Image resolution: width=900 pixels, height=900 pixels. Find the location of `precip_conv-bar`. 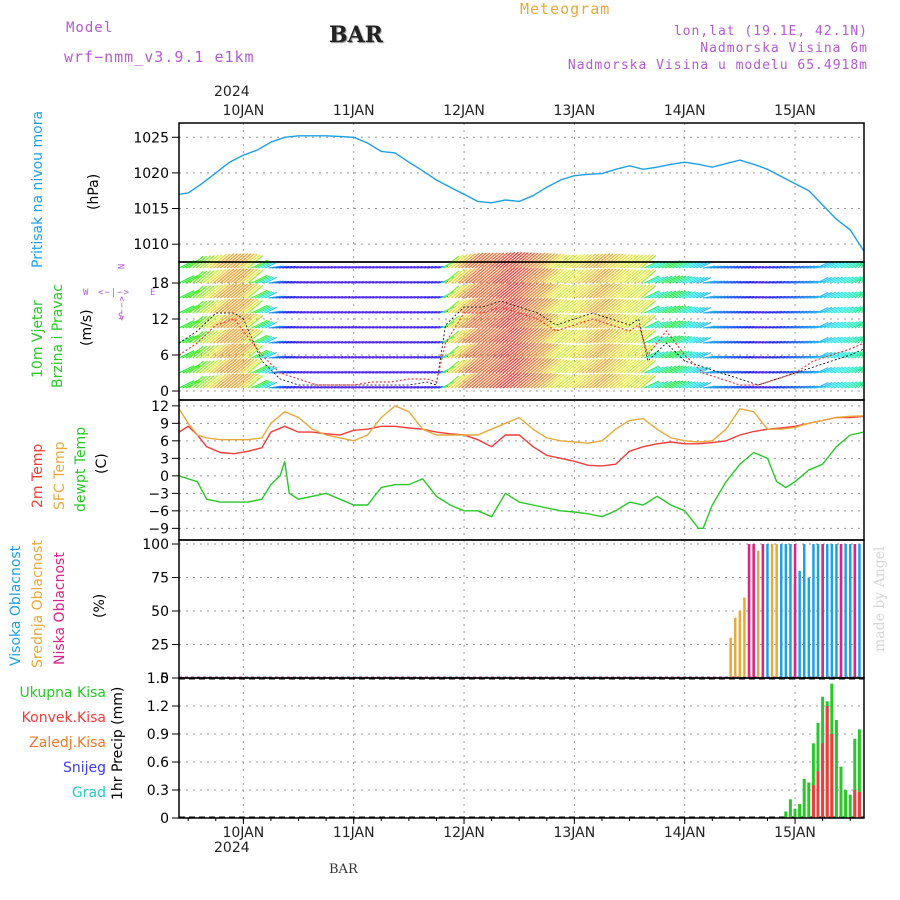

precip_conv-bar is located at coordinates (818, 794).